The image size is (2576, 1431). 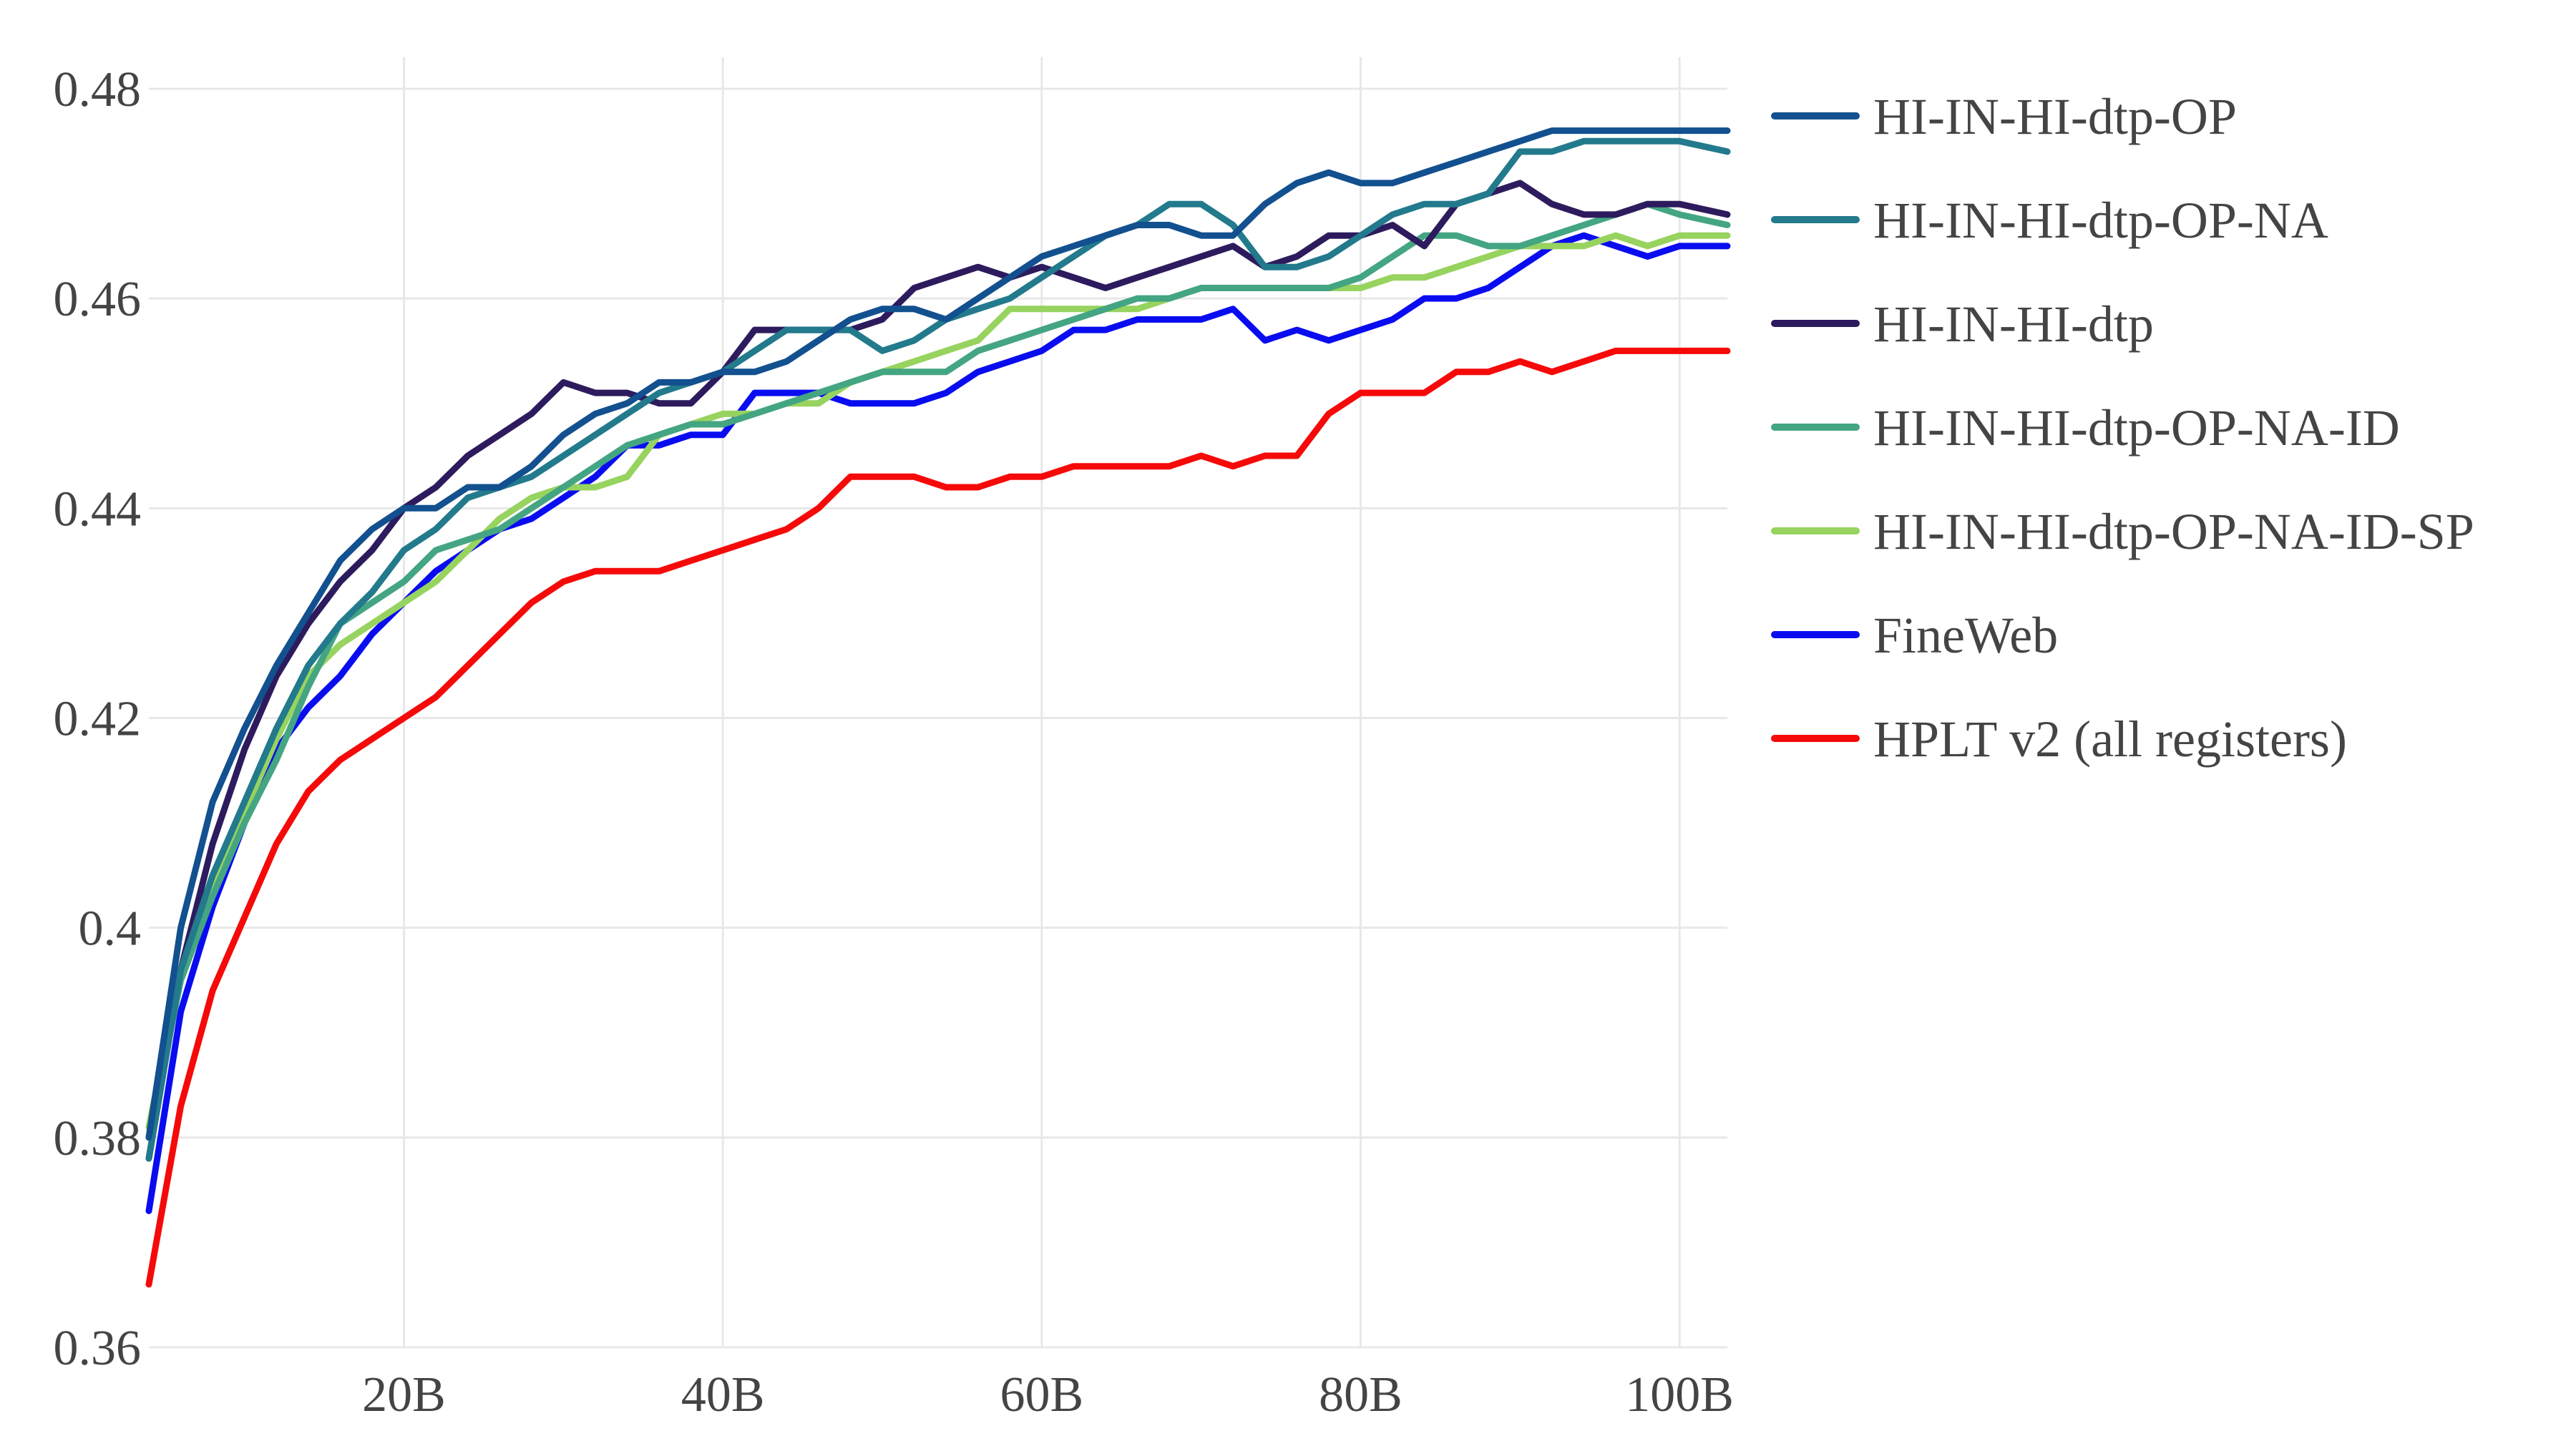 What do you see at coordinates (98, 89) in the screenshot?
I see `y-tick-label: 0.48` at bounding box center [98, 89].